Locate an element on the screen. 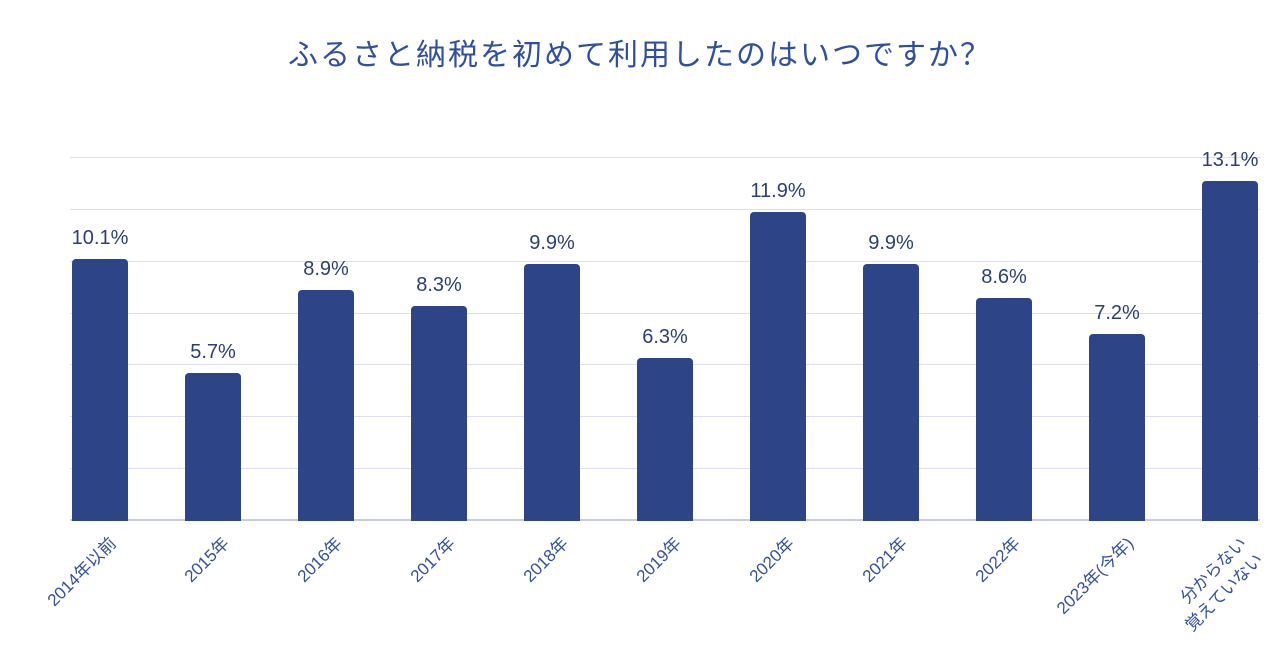  bar-value-label: 5.7% is located at coordinates (213, 352).